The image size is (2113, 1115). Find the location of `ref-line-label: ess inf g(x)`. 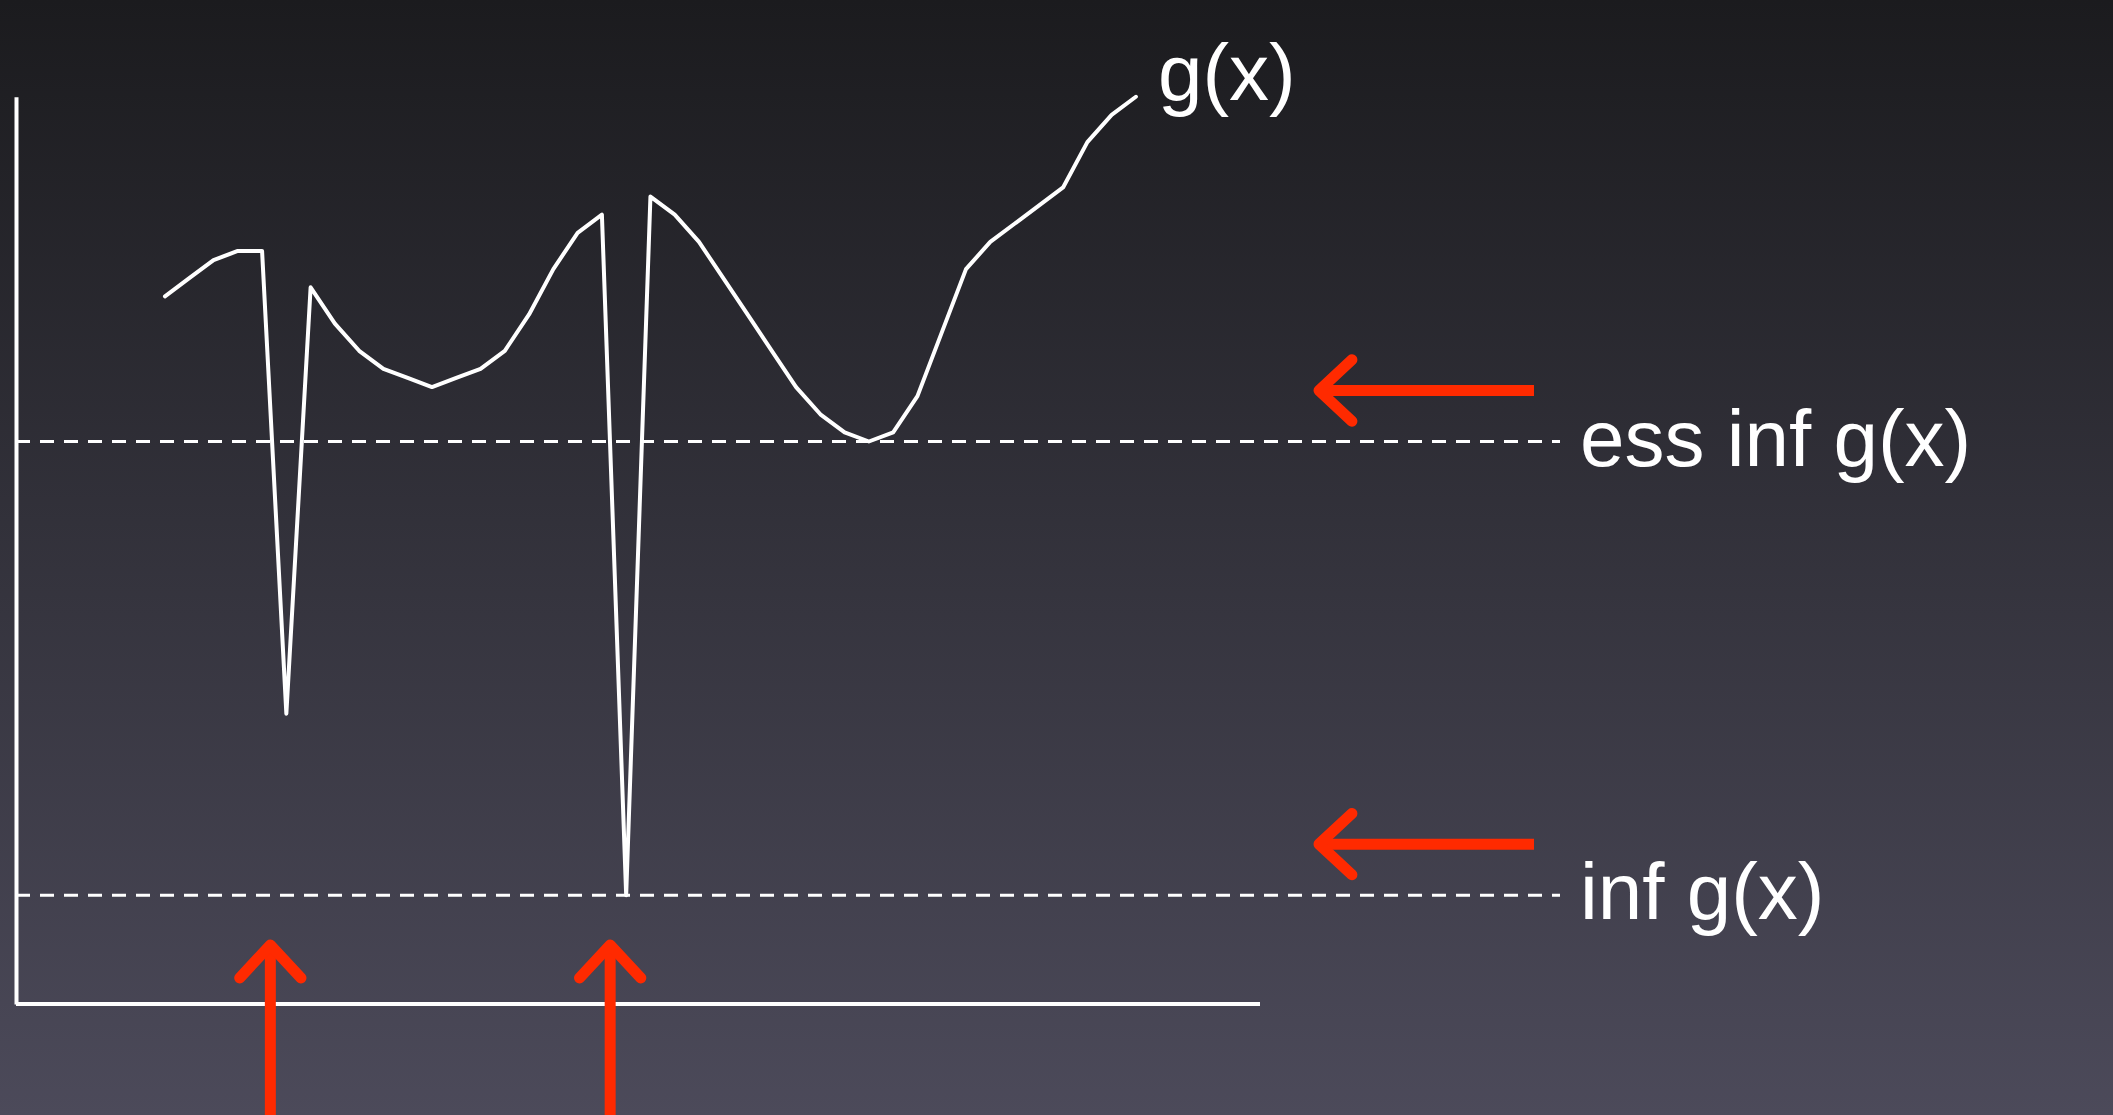

ref-line-label: ess inf g(x) is located at coordinates (1776, 438).